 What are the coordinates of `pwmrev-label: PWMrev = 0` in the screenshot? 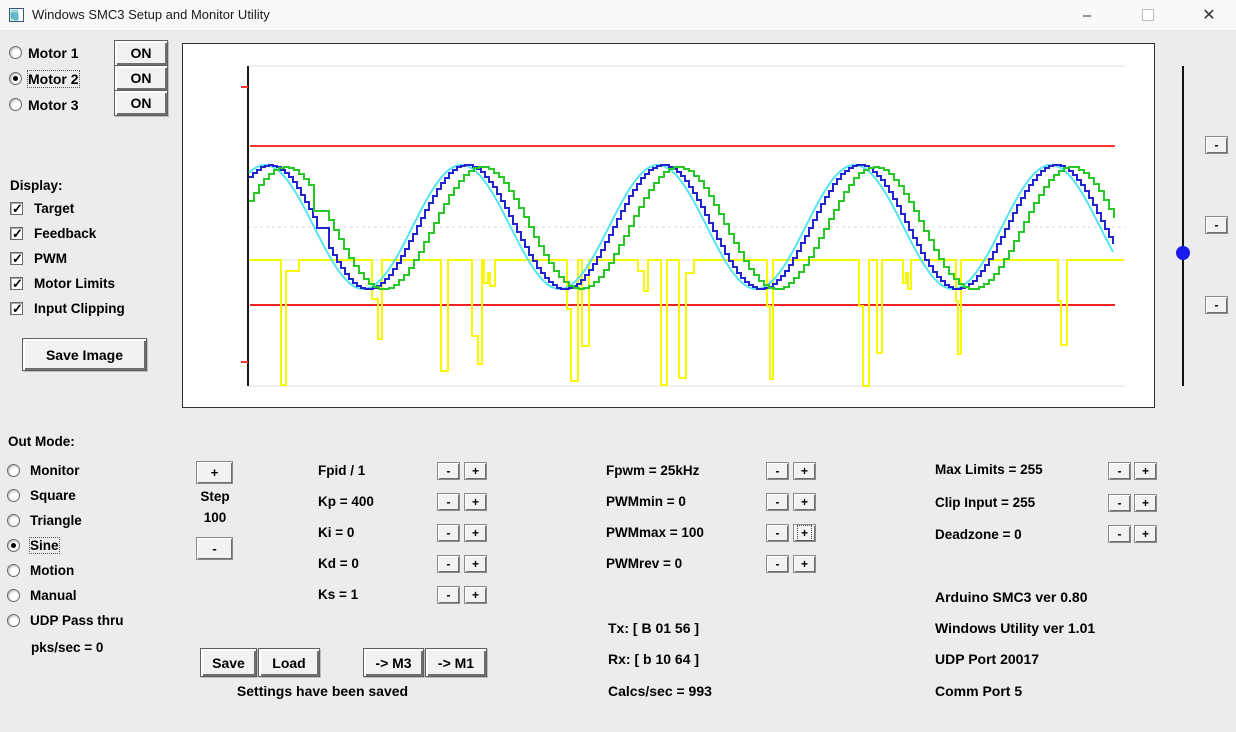 It's located at (644, 563).